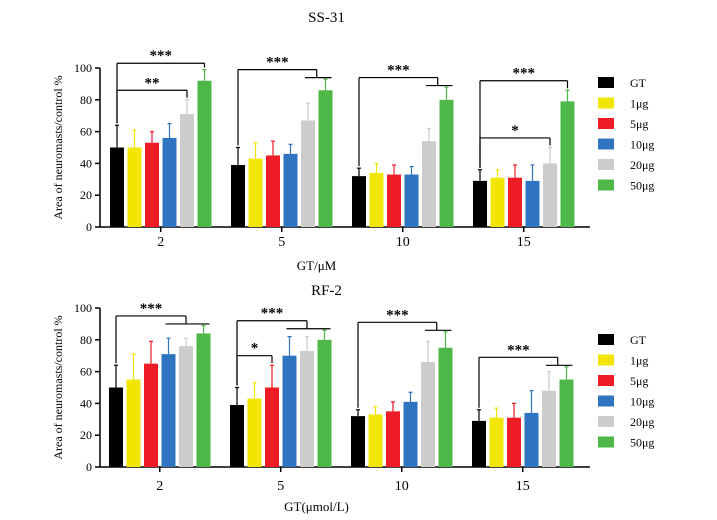 This screenshot has height=520, width=717. Describe the element at coordinates (523, 486) in the screenshot. I see `x-tick-label: 15` at that location.